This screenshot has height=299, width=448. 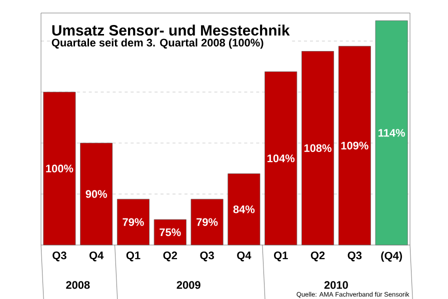 I want to click on text: 2009, so click(x=188, y=285).